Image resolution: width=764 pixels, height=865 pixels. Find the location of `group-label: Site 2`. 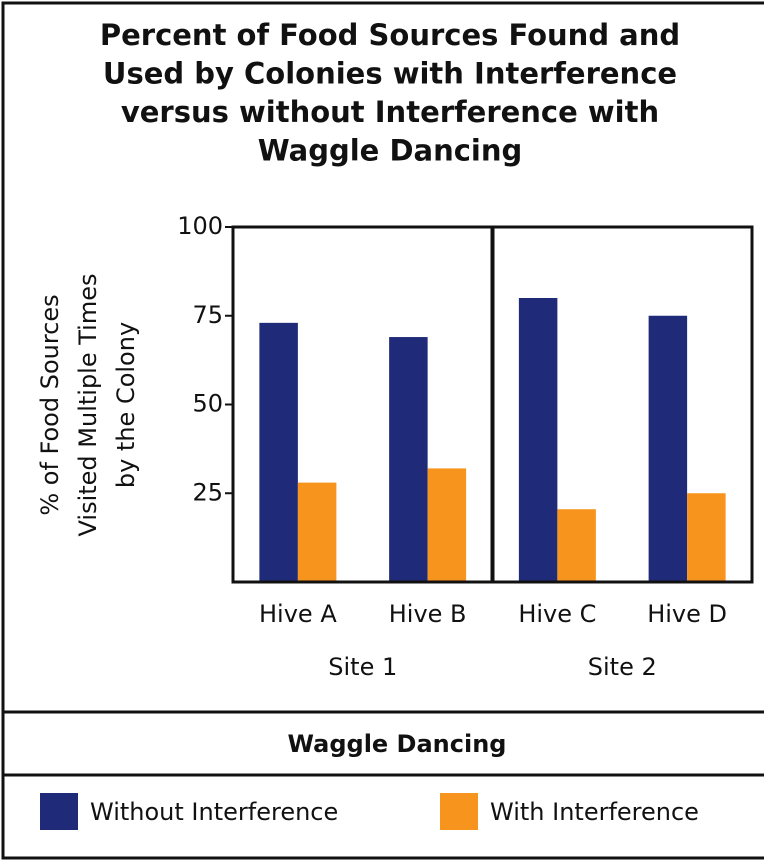

group-label: Site 2 is located at coordinates (622, 667).